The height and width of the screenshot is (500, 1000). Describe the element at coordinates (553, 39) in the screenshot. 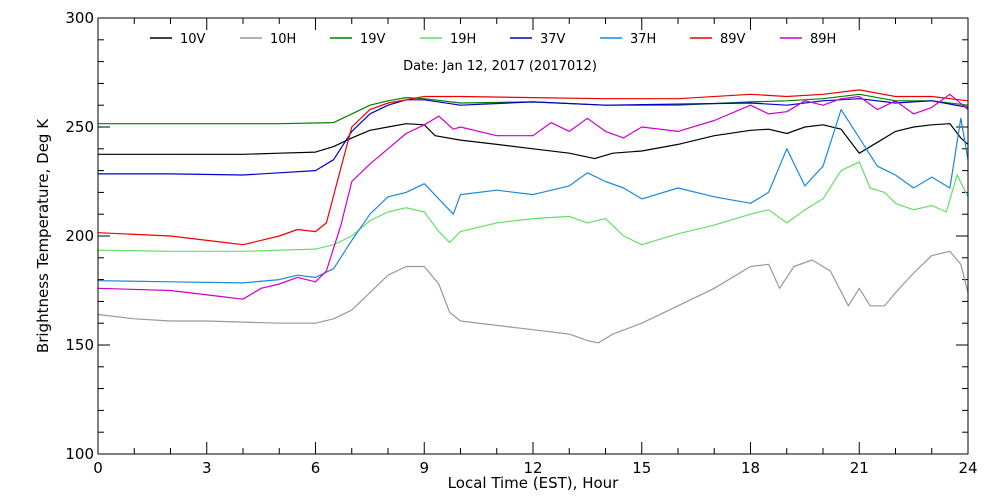

I see `legend-label-37v: 37V` at that location.